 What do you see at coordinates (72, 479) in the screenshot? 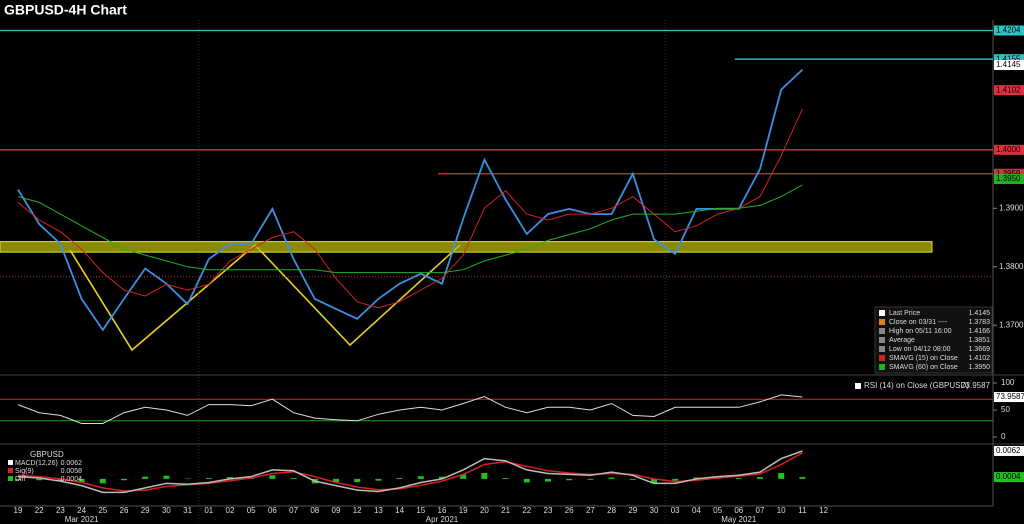
I see `macd-legend-value: 0.0004` at bounding box center [72, 479].